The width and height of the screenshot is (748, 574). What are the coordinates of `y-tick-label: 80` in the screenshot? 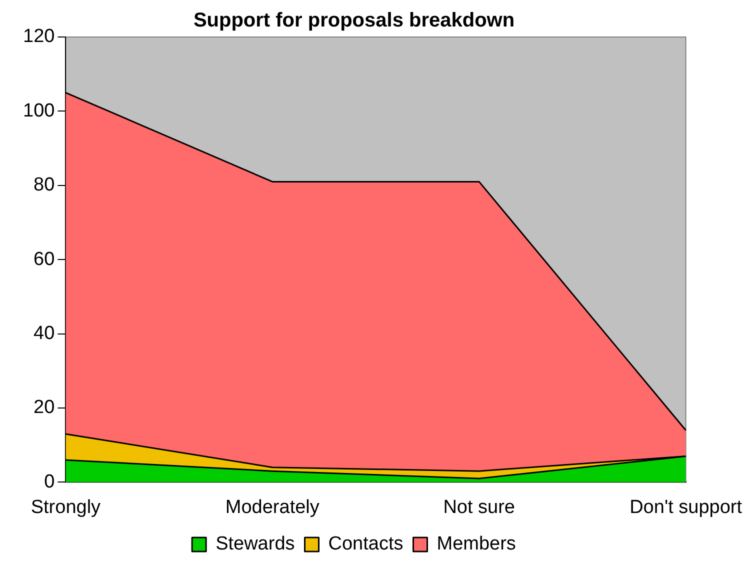 It's located at (44, 185).